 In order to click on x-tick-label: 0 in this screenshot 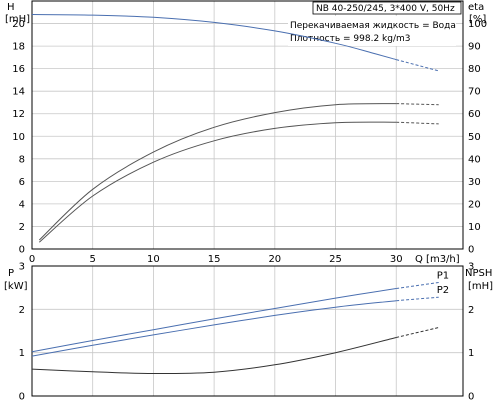, I will do `click(32, 259)`.